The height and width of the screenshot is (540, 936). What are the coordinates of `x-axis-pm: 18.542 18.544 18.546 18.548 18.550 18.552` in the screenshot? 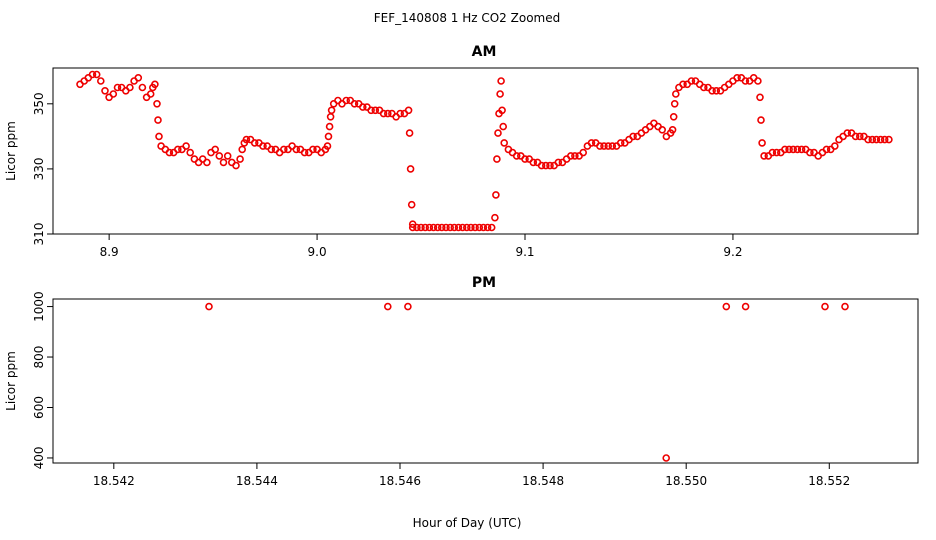 It's located at (471, 475).